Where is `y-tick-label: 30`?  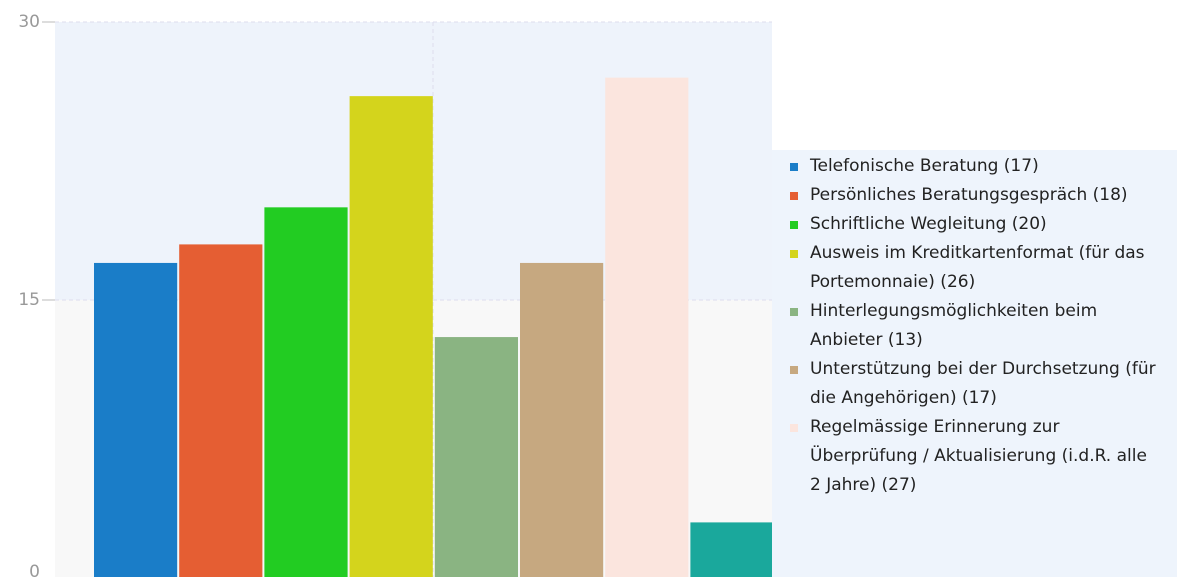 y-tick-label: 30 is located at coordinates (29, 22).